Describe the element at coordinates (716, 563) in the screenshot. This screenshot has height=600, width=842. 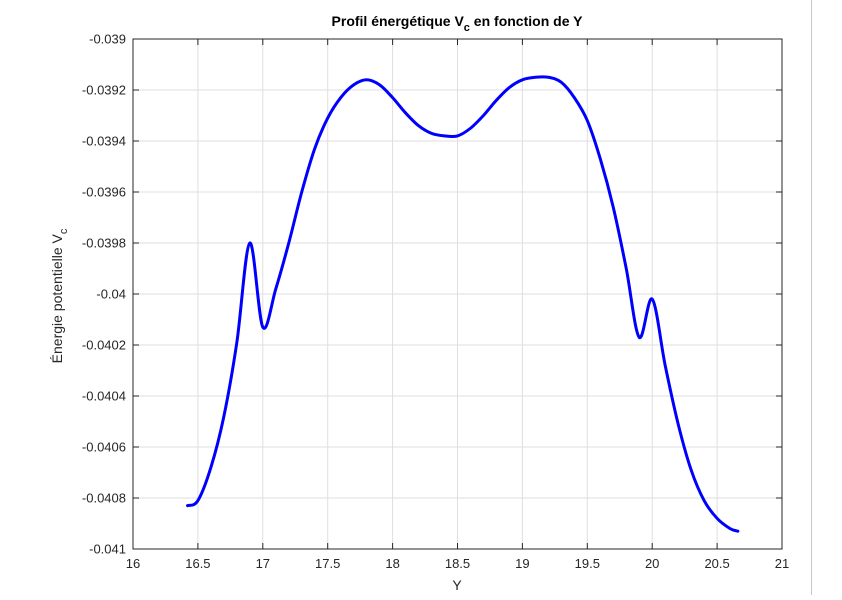
I see `x-tick-label: 20.5` at that location.